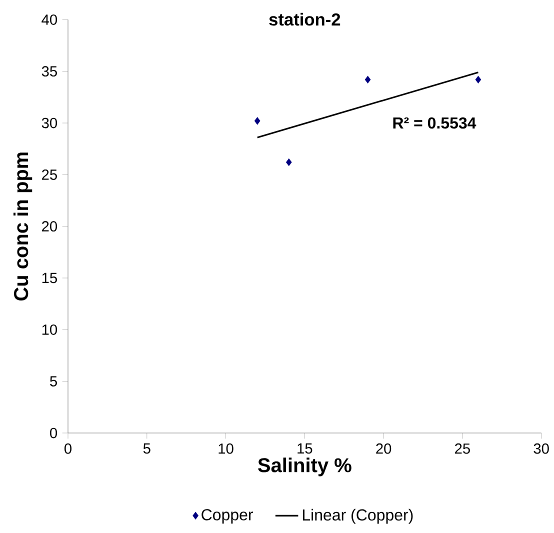 The width and height of the screenshot is (554, 533). What do you see at coordinates (305, 467) in the screenshot?
I see `x-axis-title: Salinity %` at bounding box center [305, 467].